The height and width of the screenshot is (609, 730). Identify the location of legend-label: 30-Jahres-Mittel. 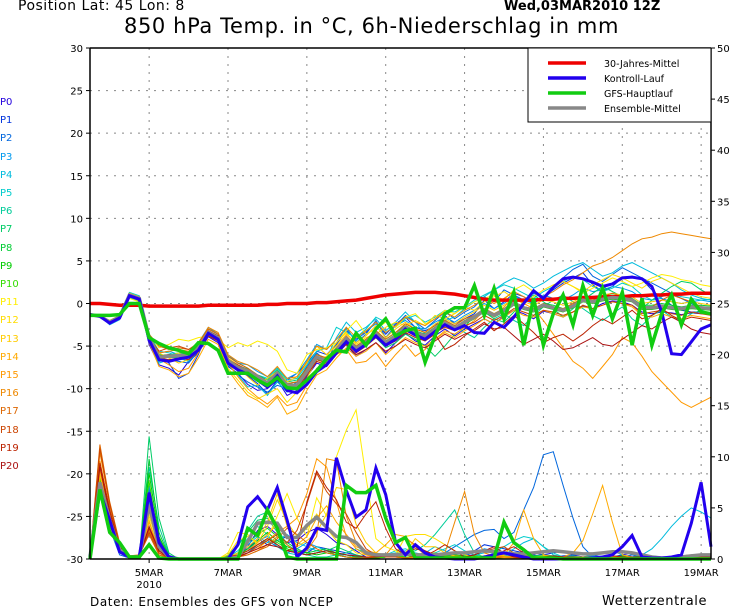
(641, 64).